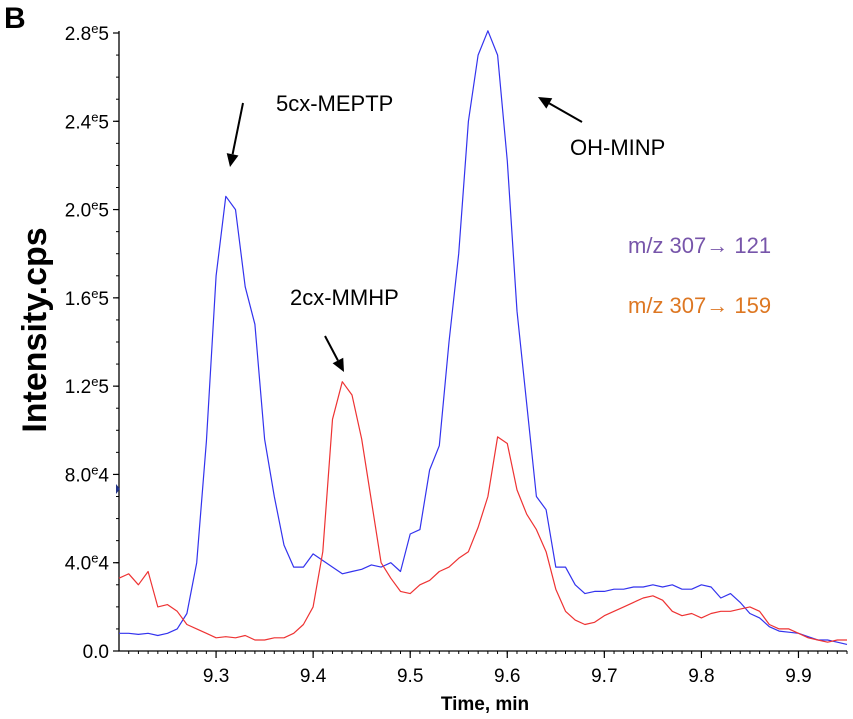 The height and width of the screenshot is (719, 853). What do you see at coordinates (699, 245) in the screenshot?
I see `legend-entry-1: m/z 307→ 121` at bounding box center [699, 245].